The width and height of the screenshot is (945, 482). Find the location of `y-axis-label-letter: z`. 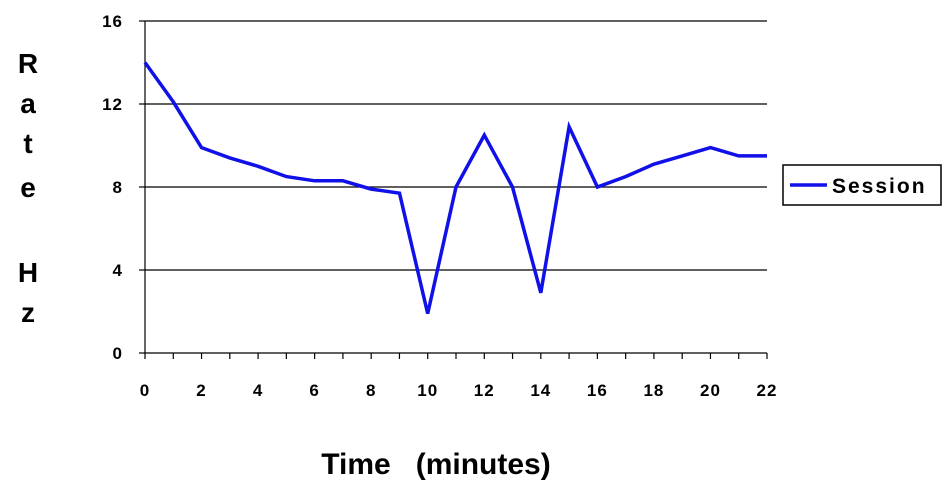

y-axis-label-letter: z is located at coordinates (28, 312).